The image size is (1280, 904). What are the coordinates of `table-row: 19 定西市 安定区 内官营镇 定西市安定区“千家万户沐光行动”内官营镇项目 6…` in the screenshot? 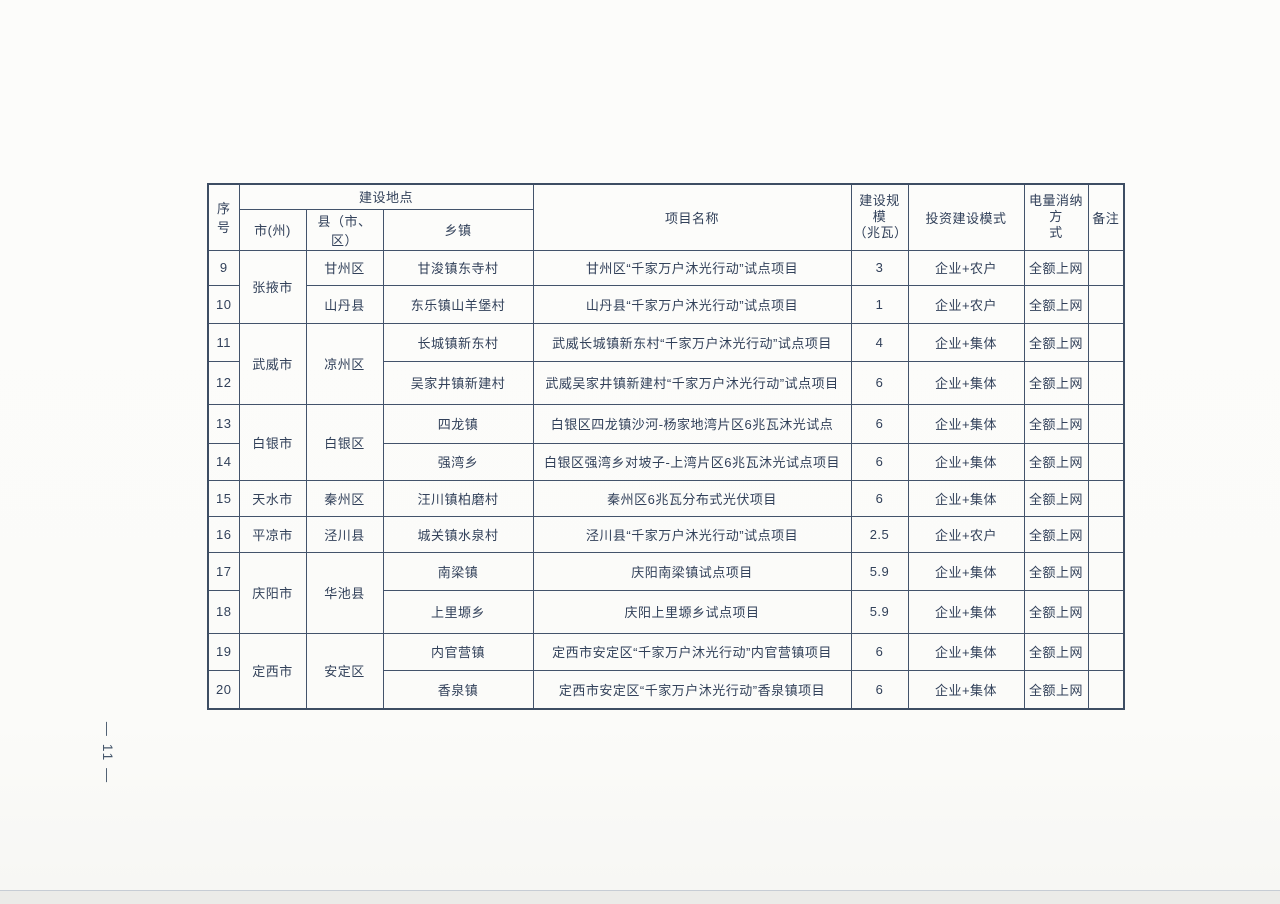 It's located at (666, 671).